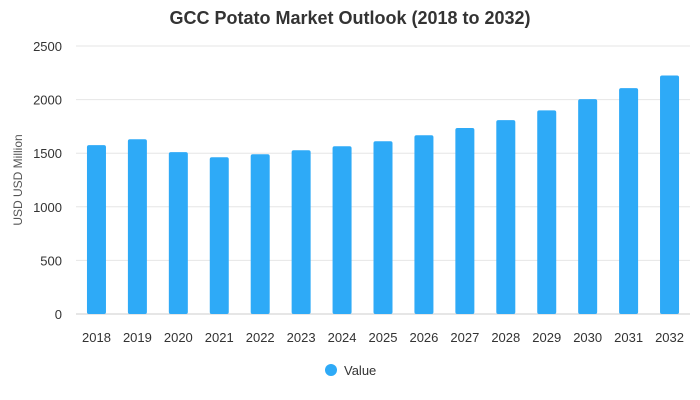 Image resolution: width=700 pixels, height=400 pixels. Describe the element at coordinates (628, 337) in the screenshot. I see `x-tick-label: 2031` at that location.